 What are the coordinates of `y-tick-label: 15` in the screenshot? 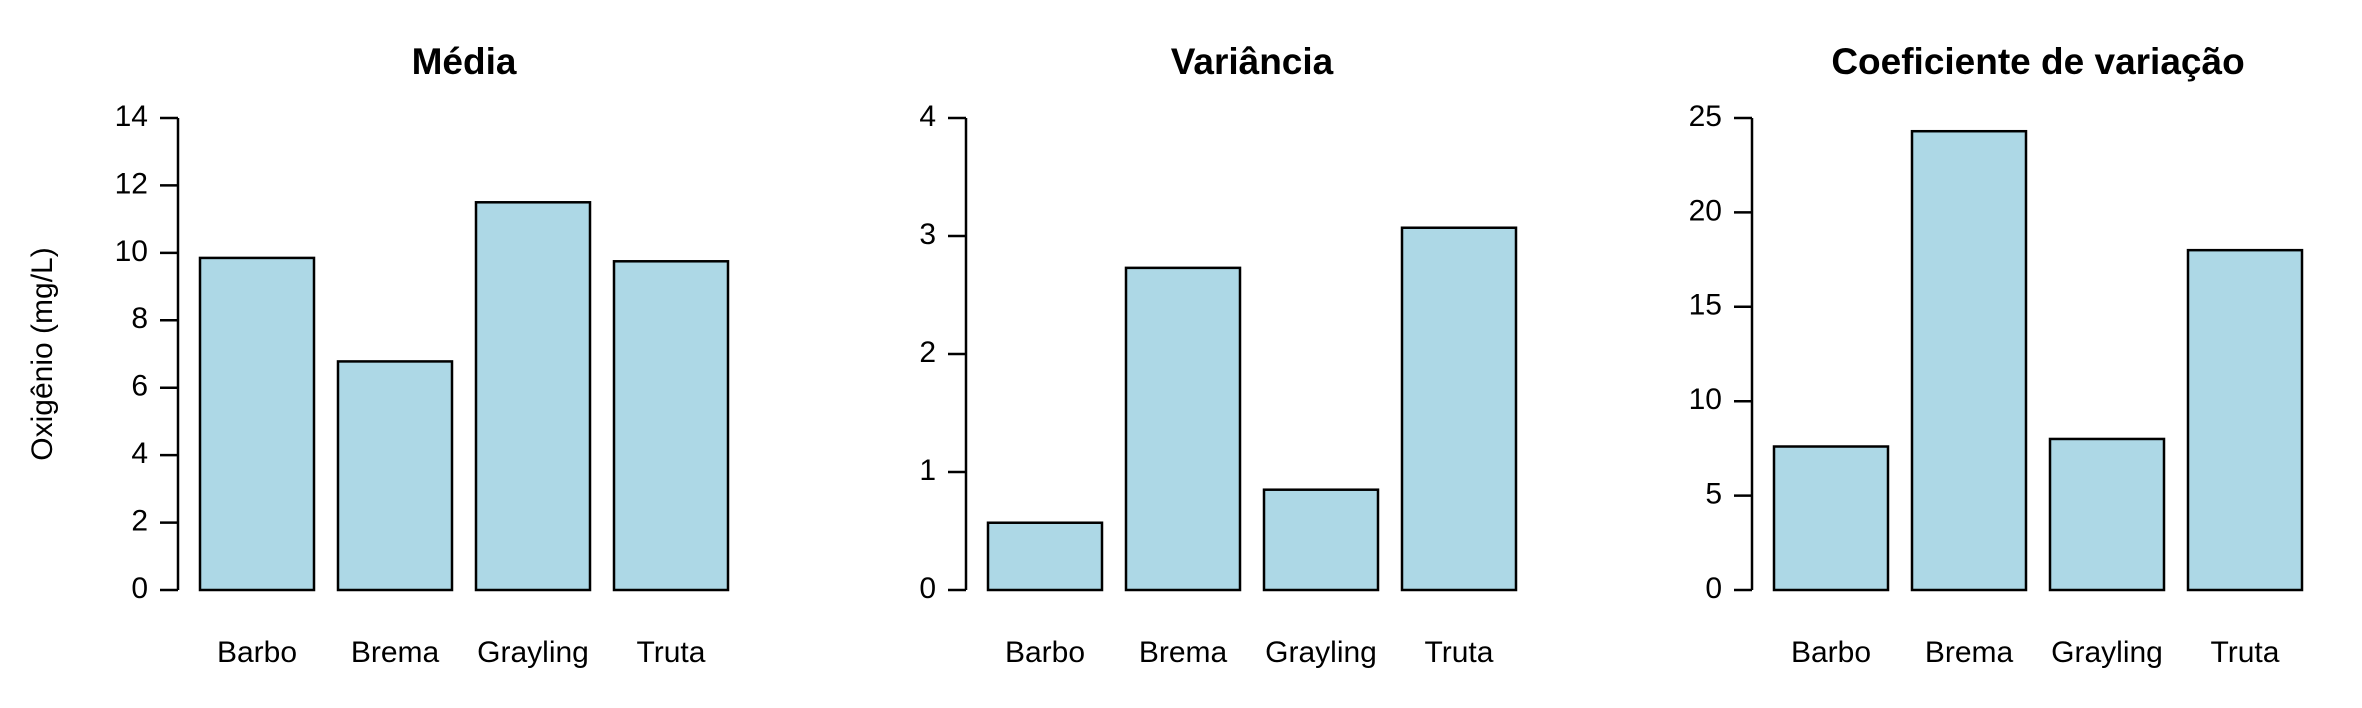 It's located at (1705, 305).